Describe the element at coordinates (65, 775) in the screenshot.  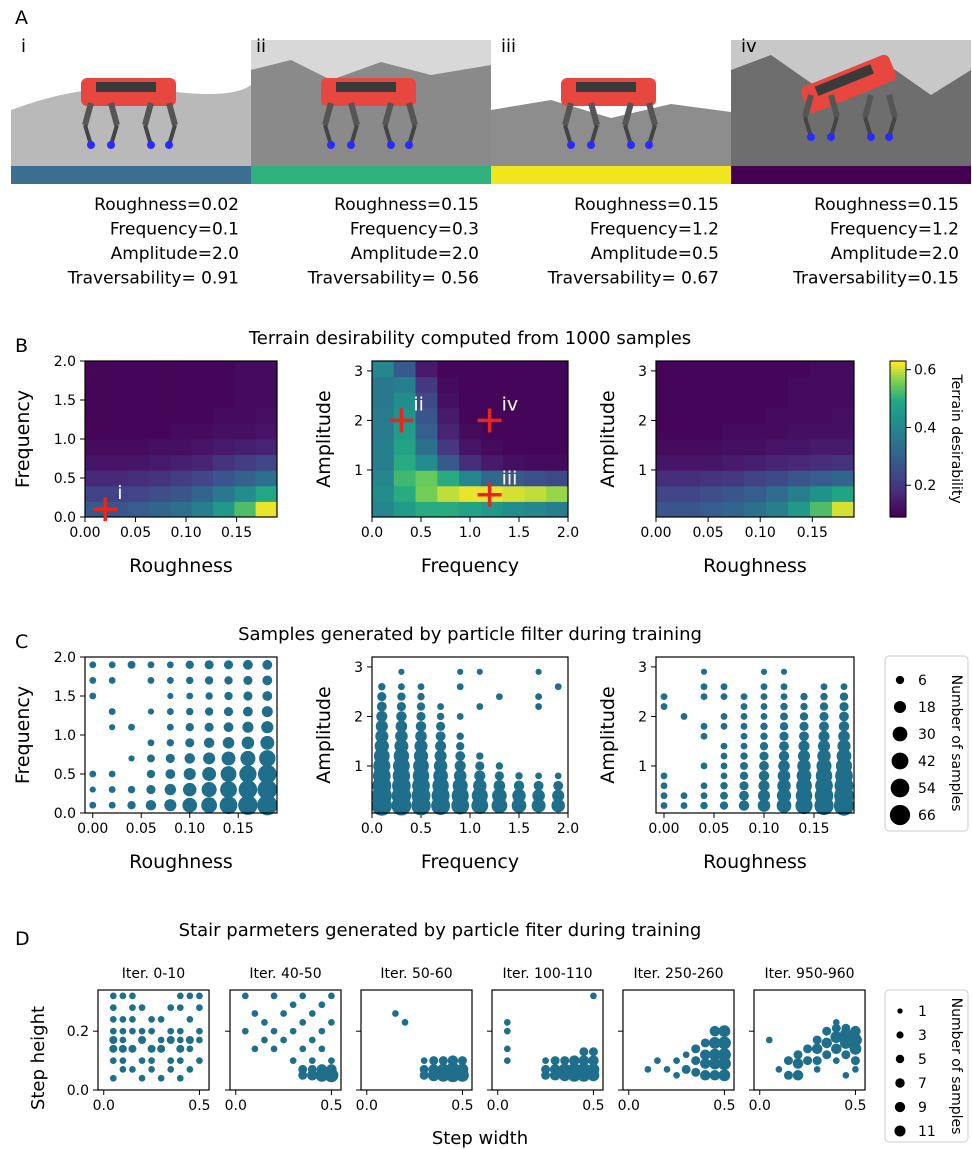
I see `y-tick-label: 0.5` at that location.